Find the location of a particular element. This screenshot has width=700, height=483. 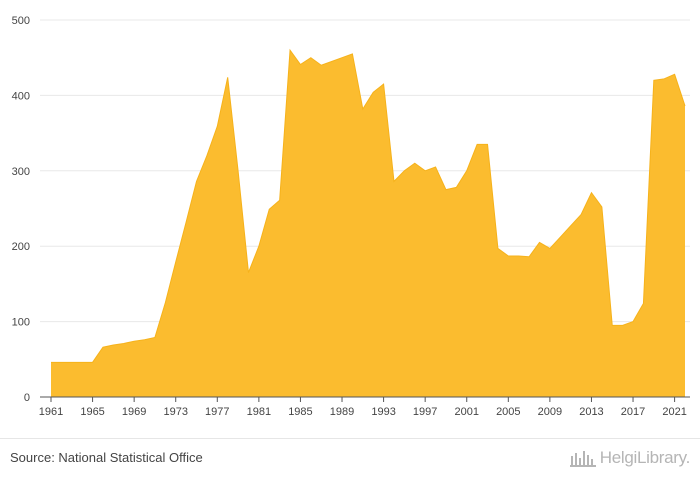

brand-name: HelgiLibrary. is located at coordinates (645, 457).